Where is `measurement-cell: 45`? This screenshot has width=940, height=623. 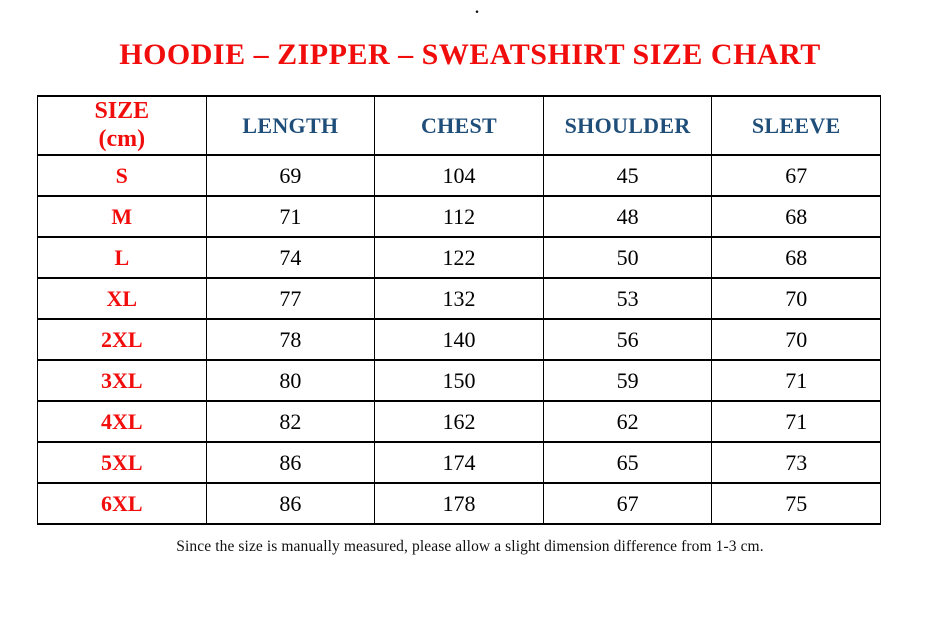 measurement-cell: 45 is located at coordinates (627, 175).